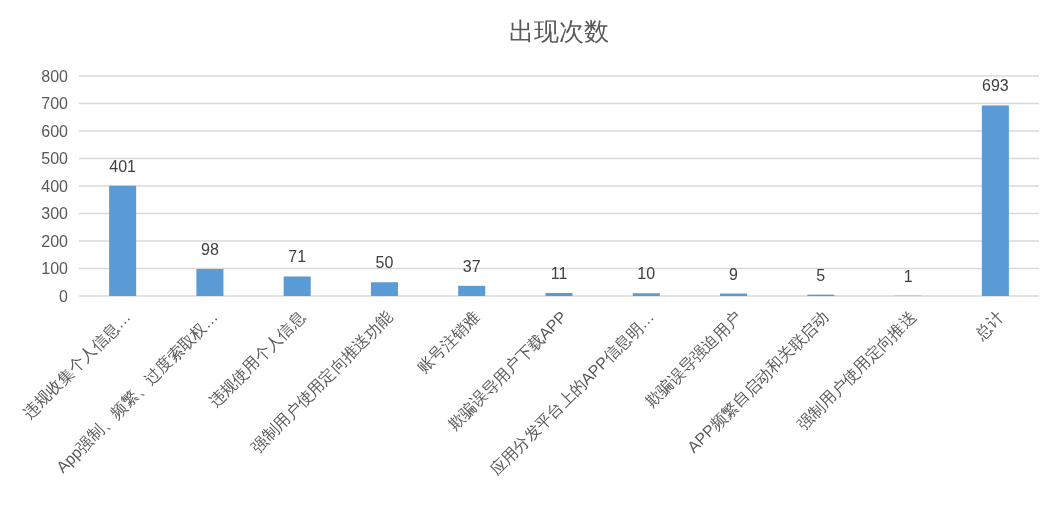 This screenshot has height=517, width=1060. Describe the element at coordinates (821, 275) in the screenshot. I see `data-label: 5` at that location.